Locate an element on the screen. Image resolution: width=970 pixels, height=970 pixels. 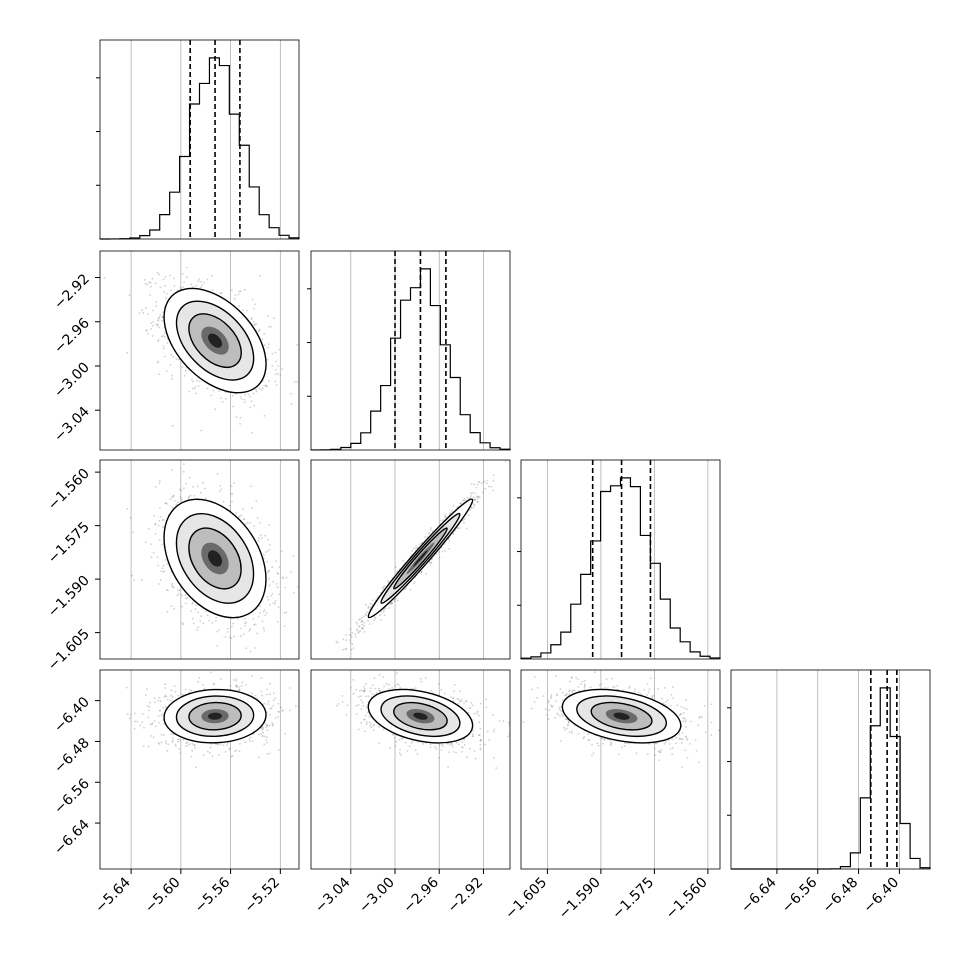
density-core is located at coordinates (215, 558).